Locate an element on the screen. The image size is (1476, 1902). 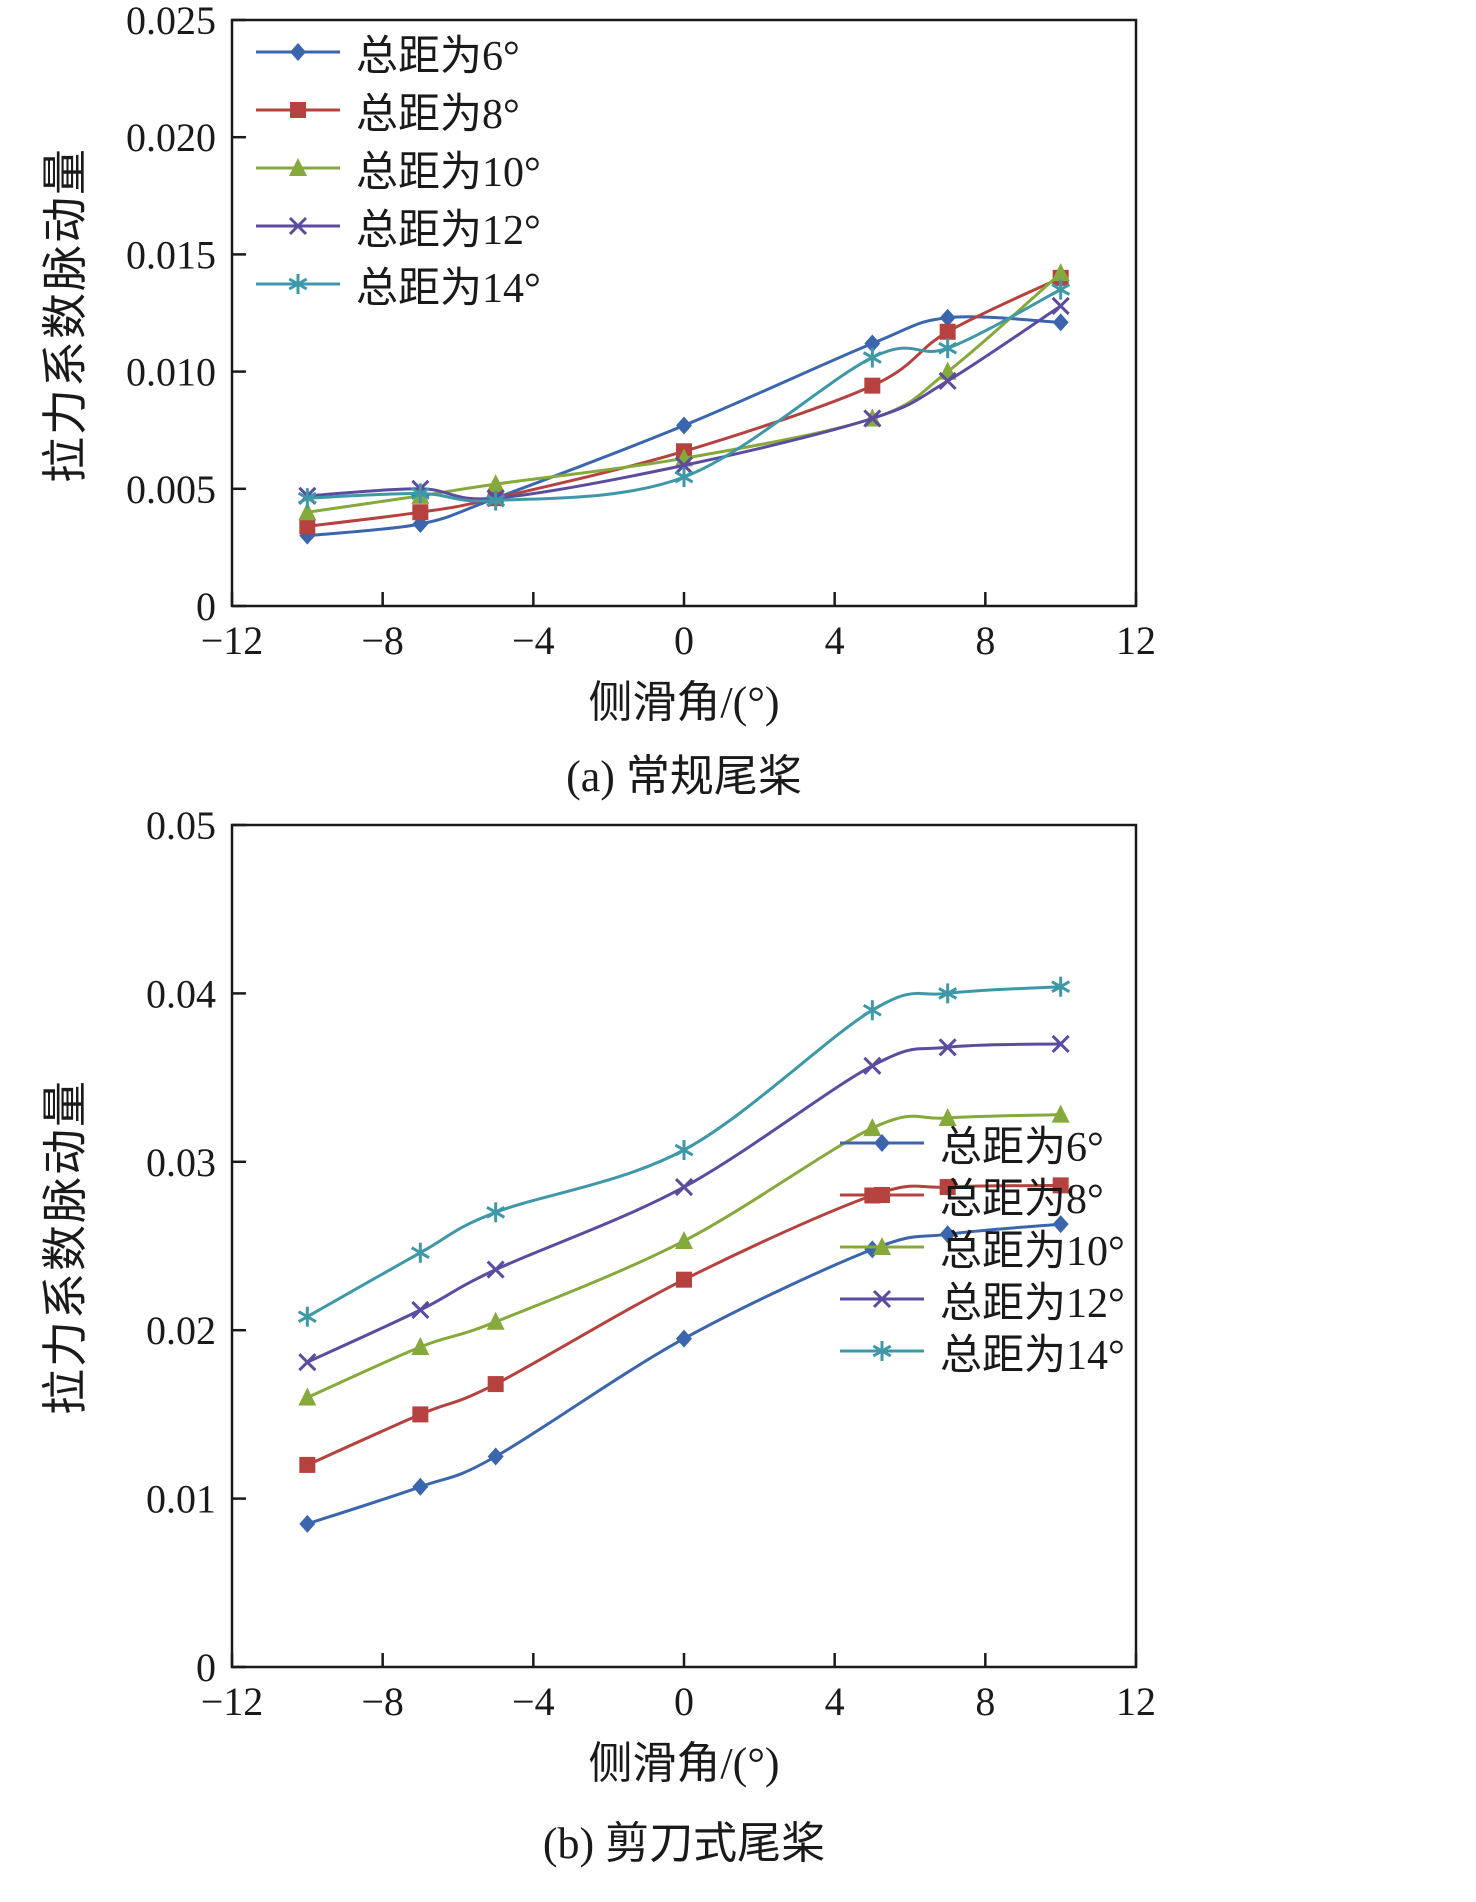
chart-a-caption: (a) 常规尾桨 is located at coordinates (684, 776).